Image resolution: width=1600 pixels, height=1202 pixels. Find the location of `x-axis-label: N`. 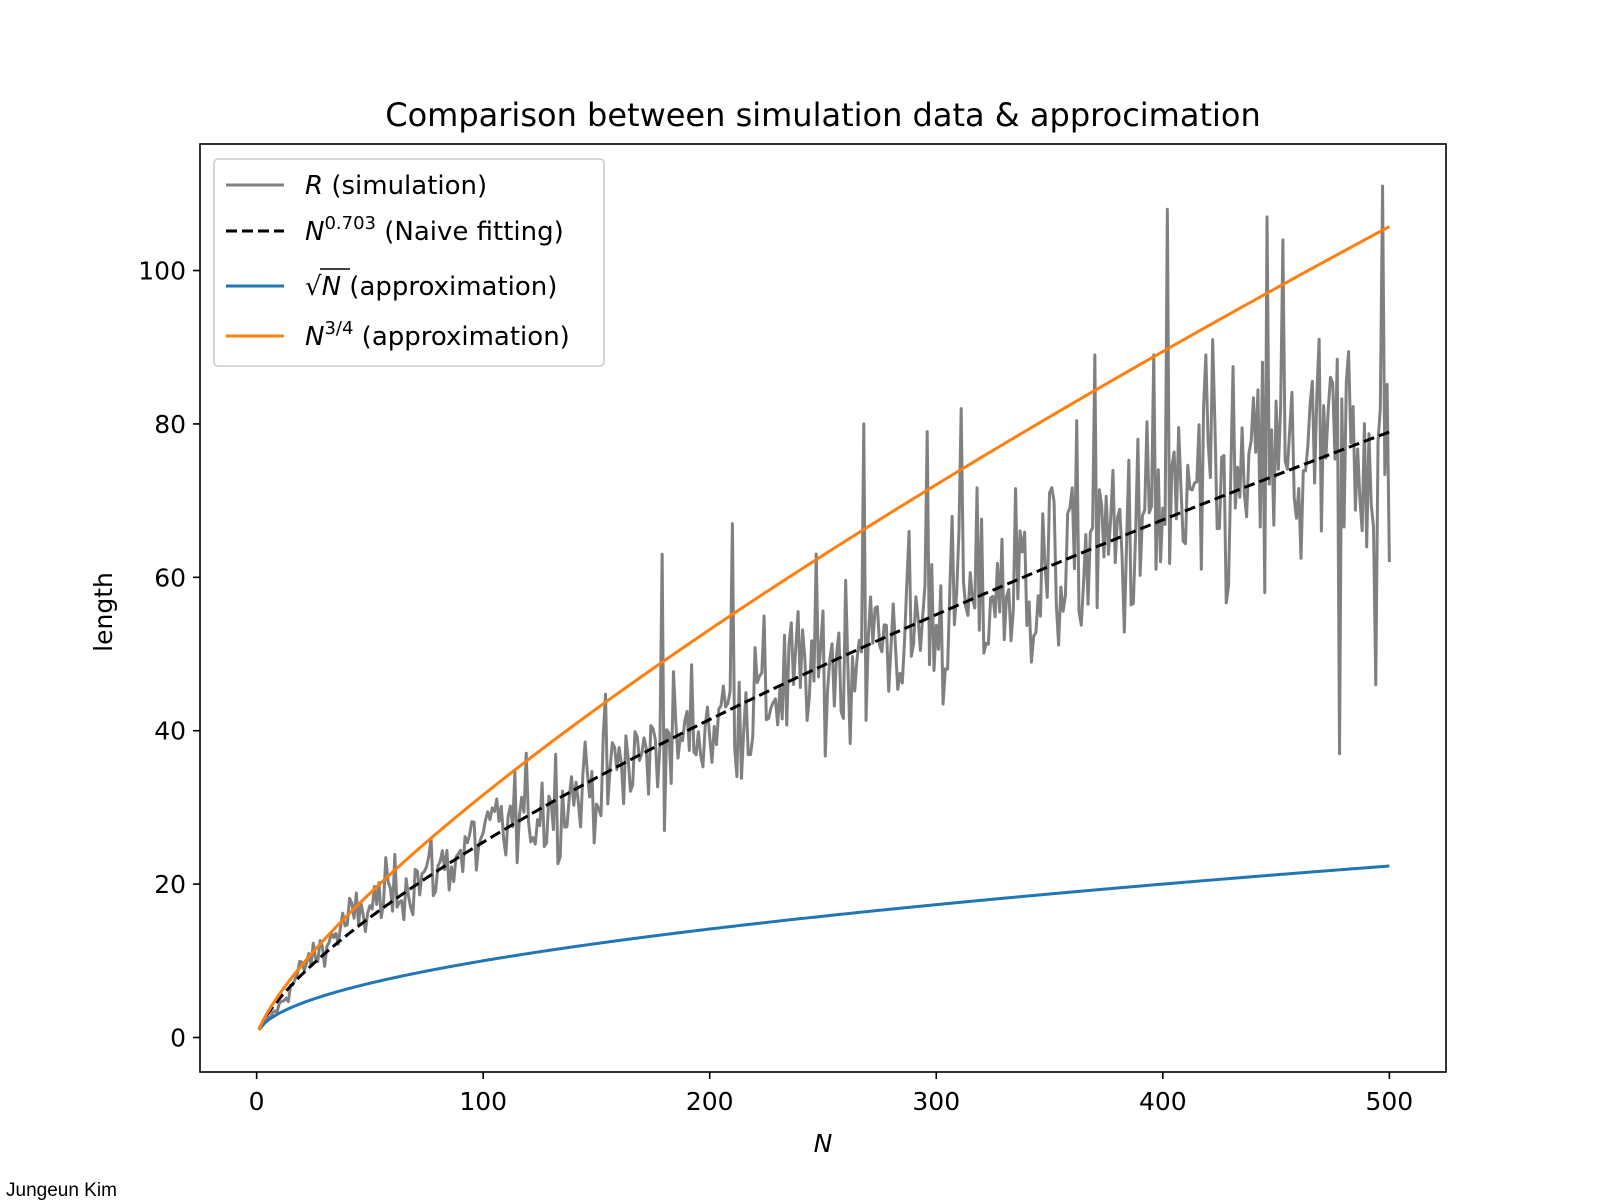

x-axis-label: N is located at coordinates (823, 1143).